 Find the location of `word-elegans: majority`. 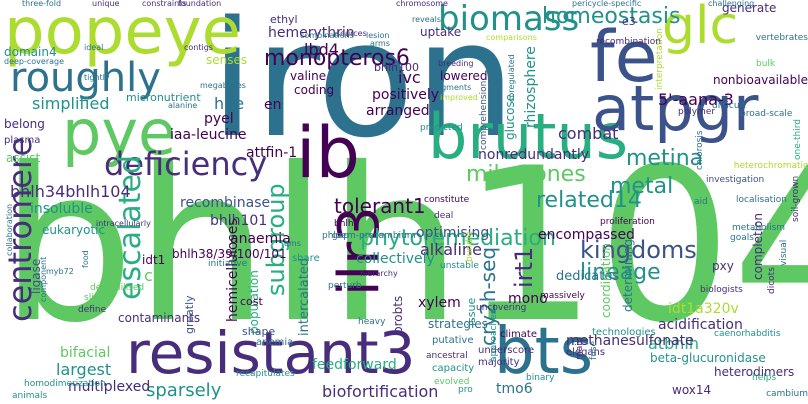

word-elegans: majority is located at coordinates (499, 362).